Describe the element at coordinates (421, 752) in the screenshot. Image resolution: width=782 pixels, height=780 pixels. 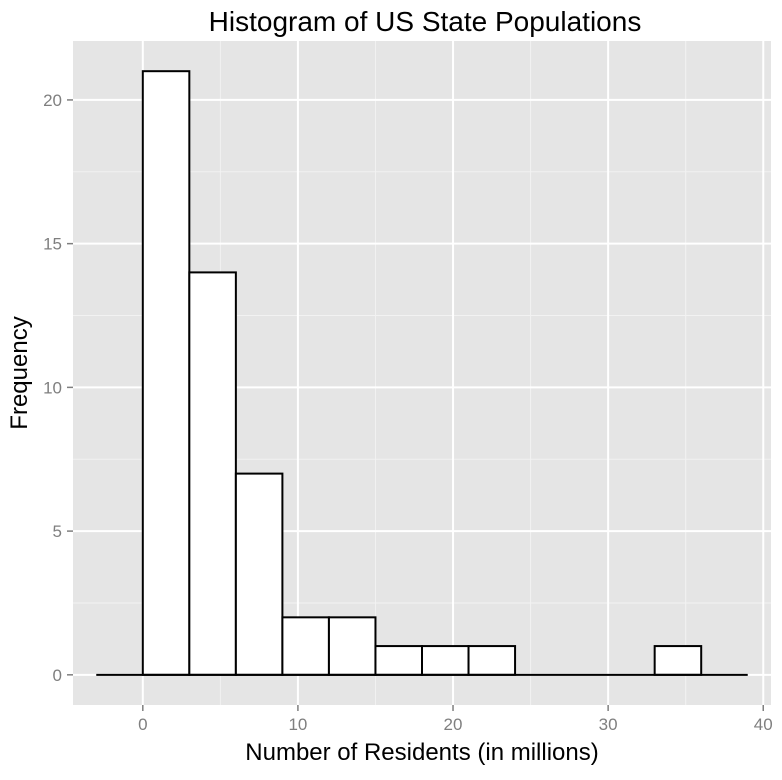
I see `x-axis-label: Number of Residents (in millions)` at that location.